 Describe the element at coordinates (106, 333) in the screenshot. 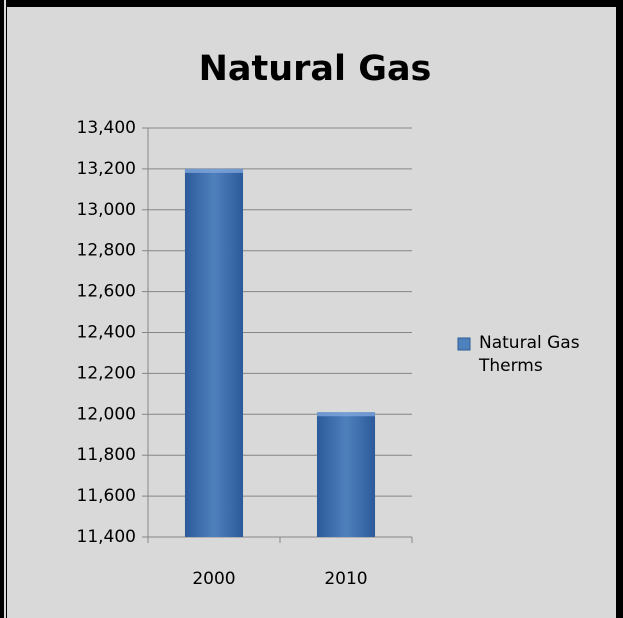

I see `y-tick-label: 12,400` at that location.